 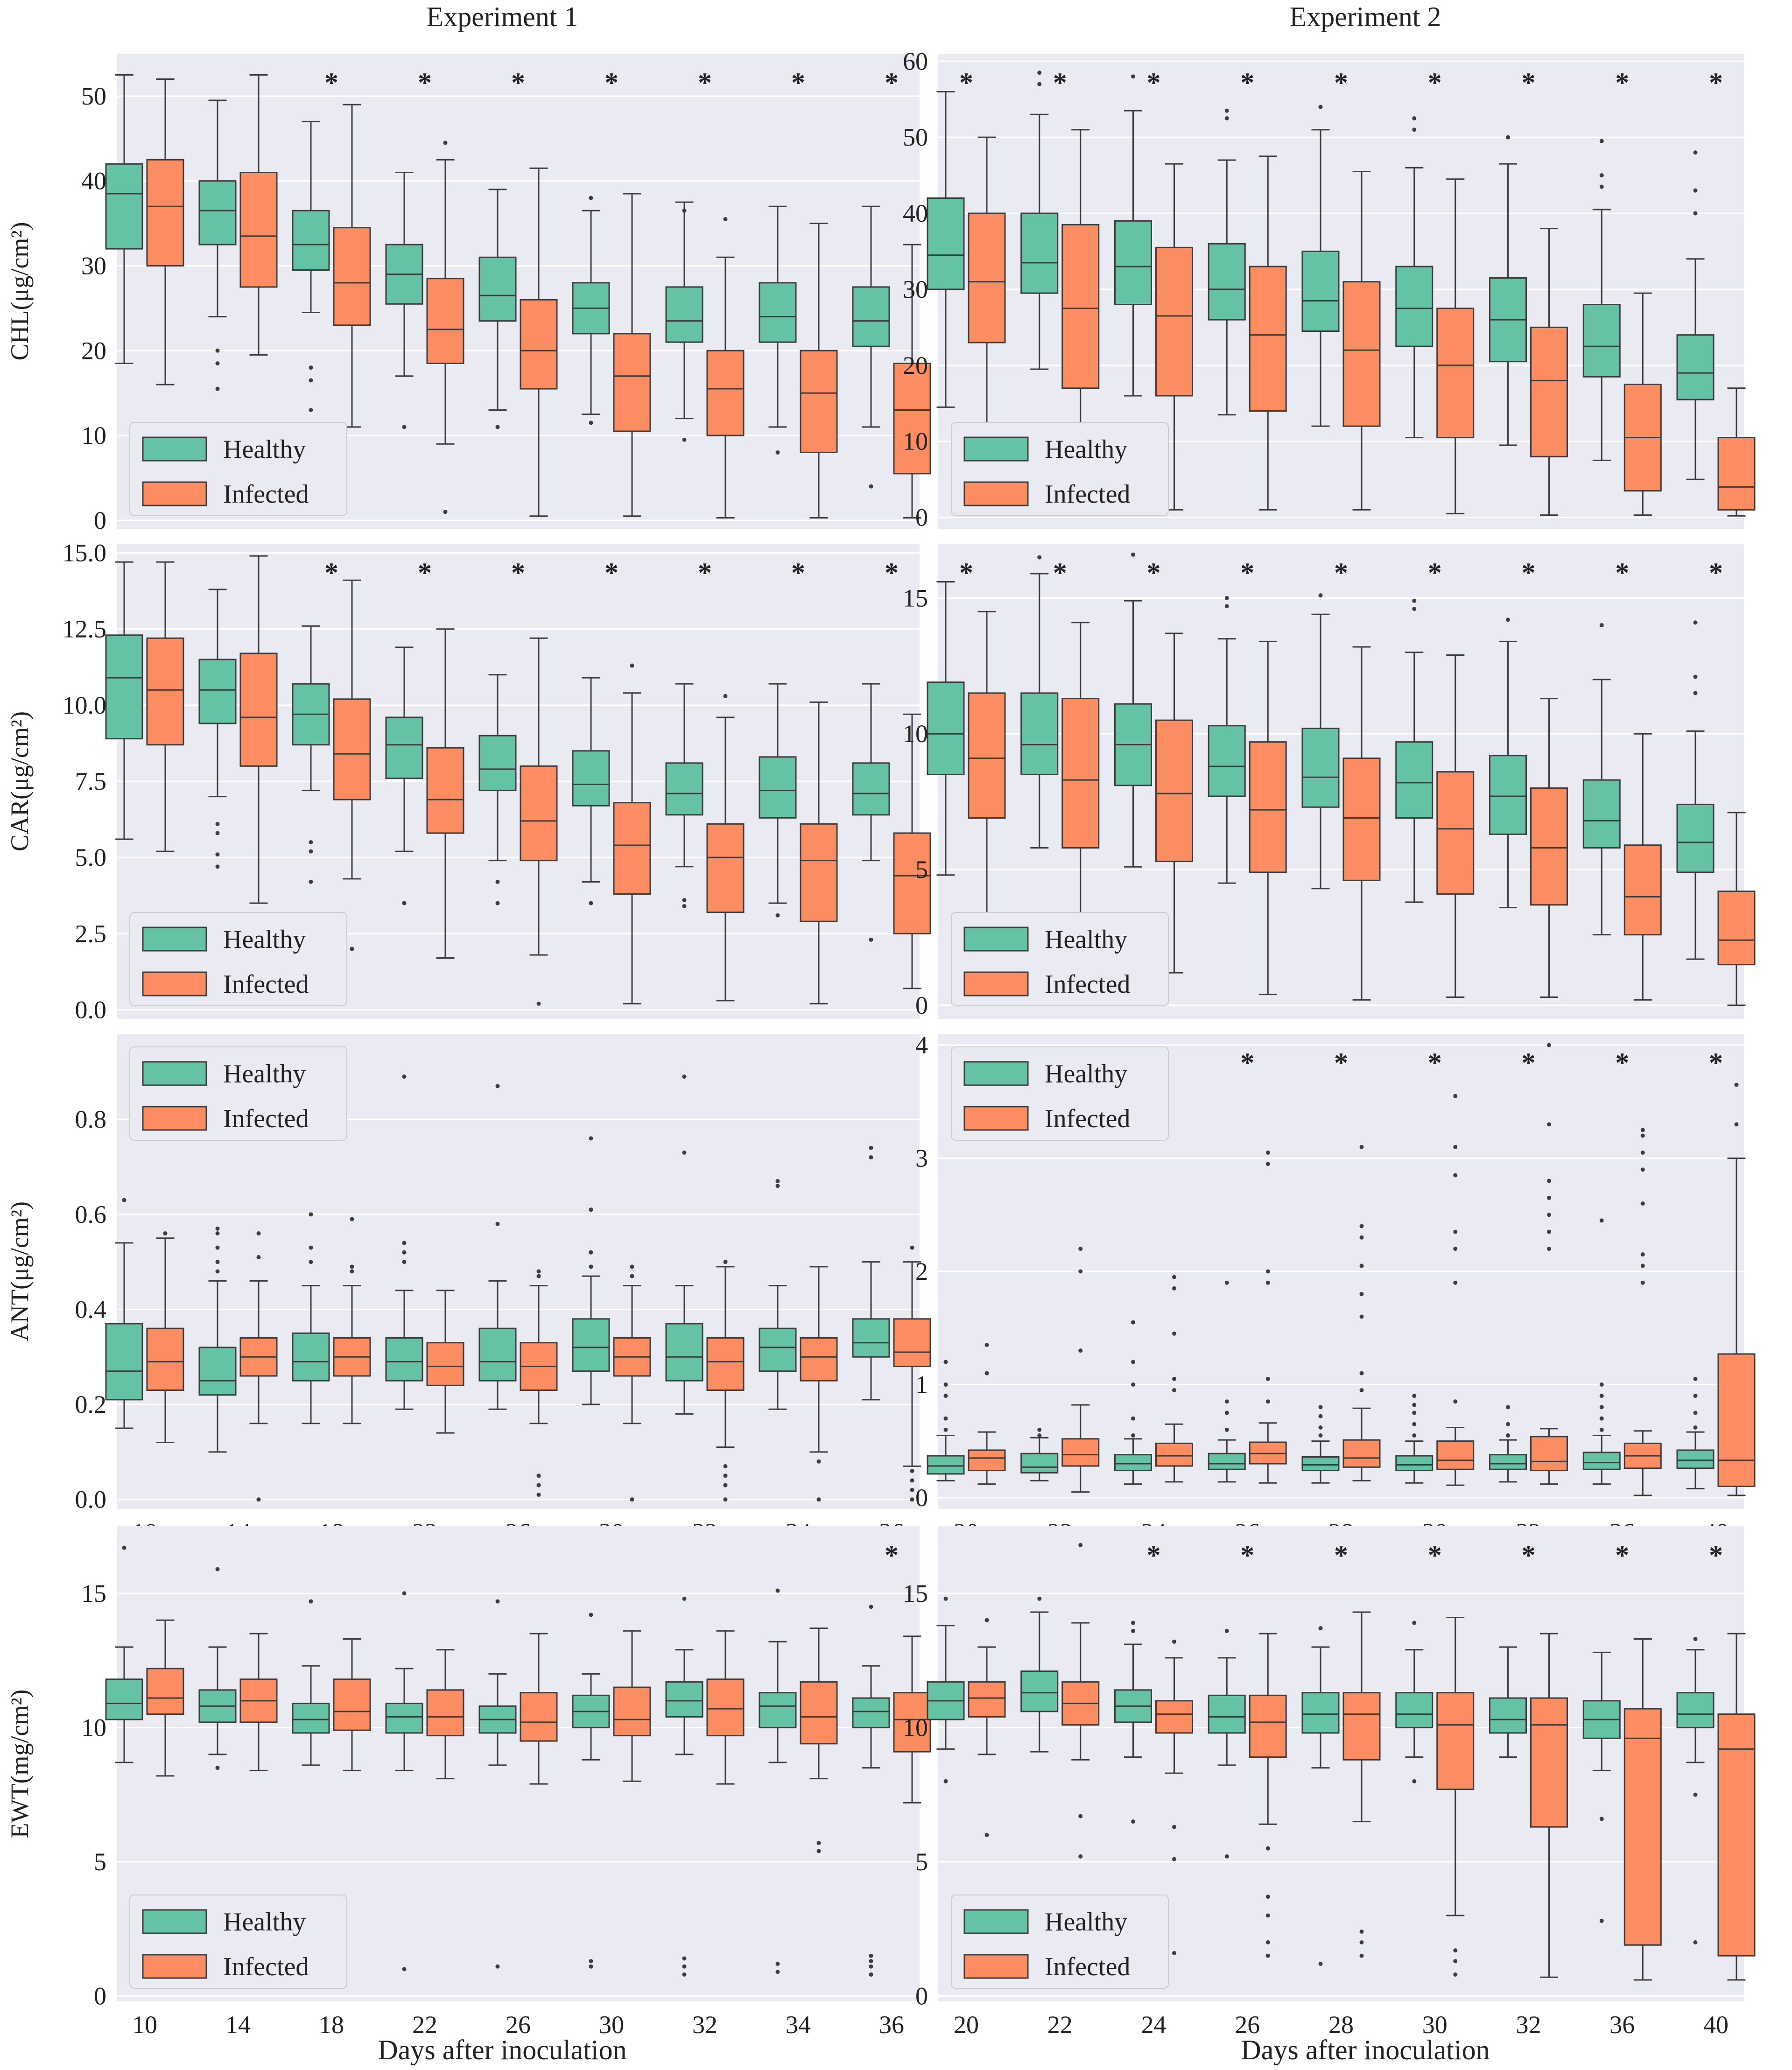 I want to click on x-tick-label: 14, so click(x=238, y=2025).